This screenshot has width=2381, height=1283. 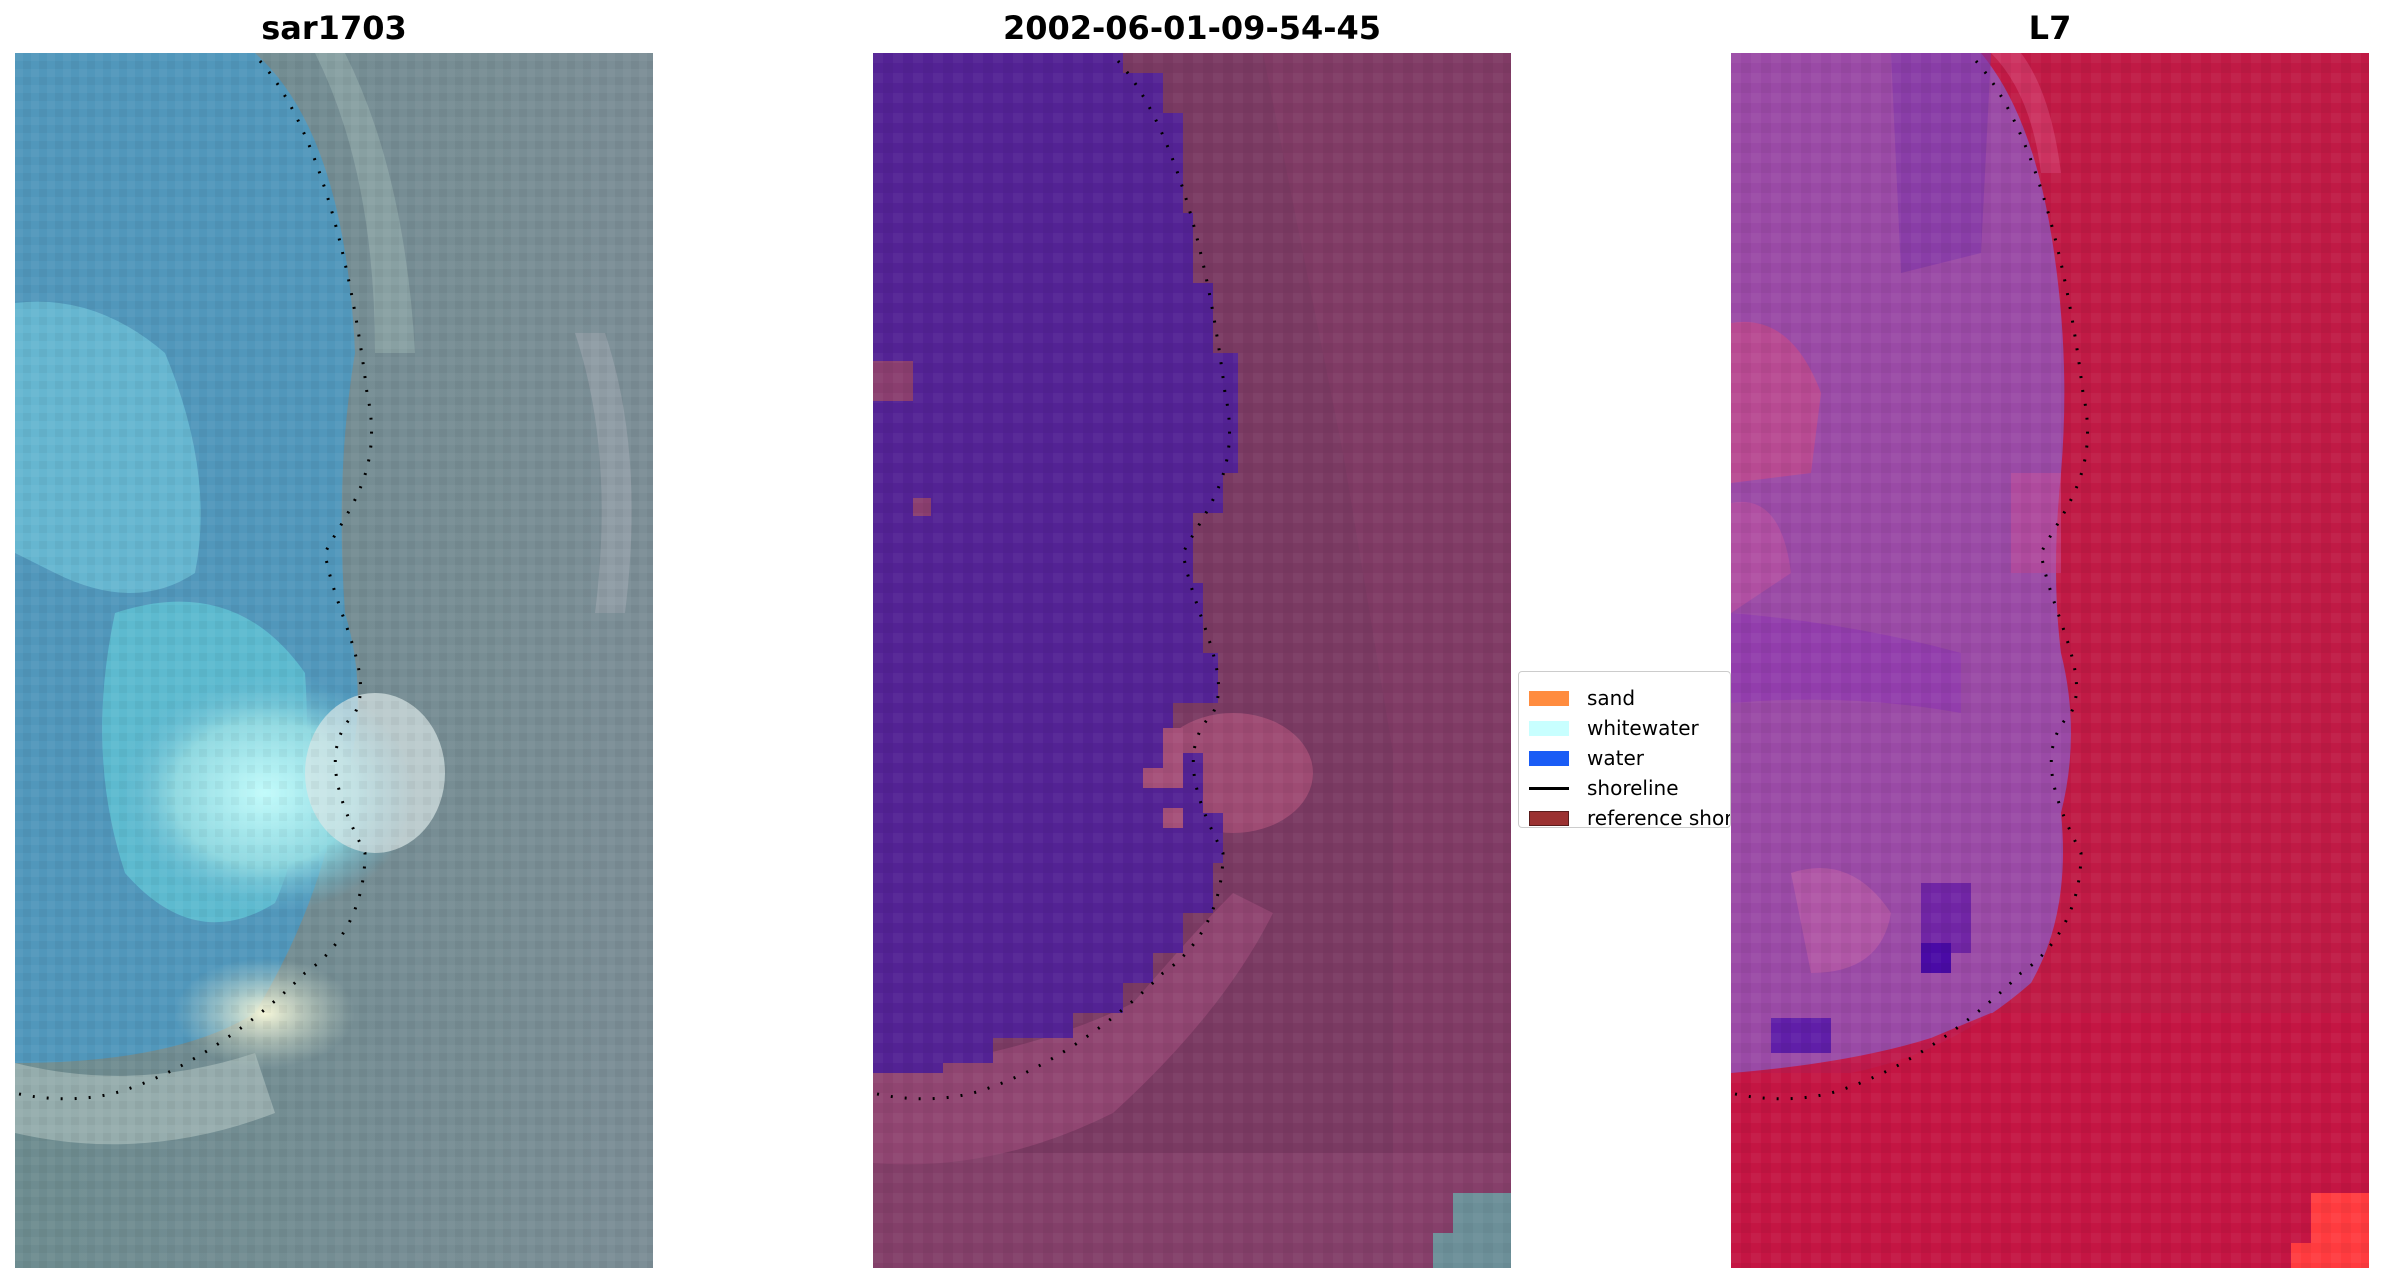 I want to click on legend-label: whitewater, so click(x=1643, y=728).